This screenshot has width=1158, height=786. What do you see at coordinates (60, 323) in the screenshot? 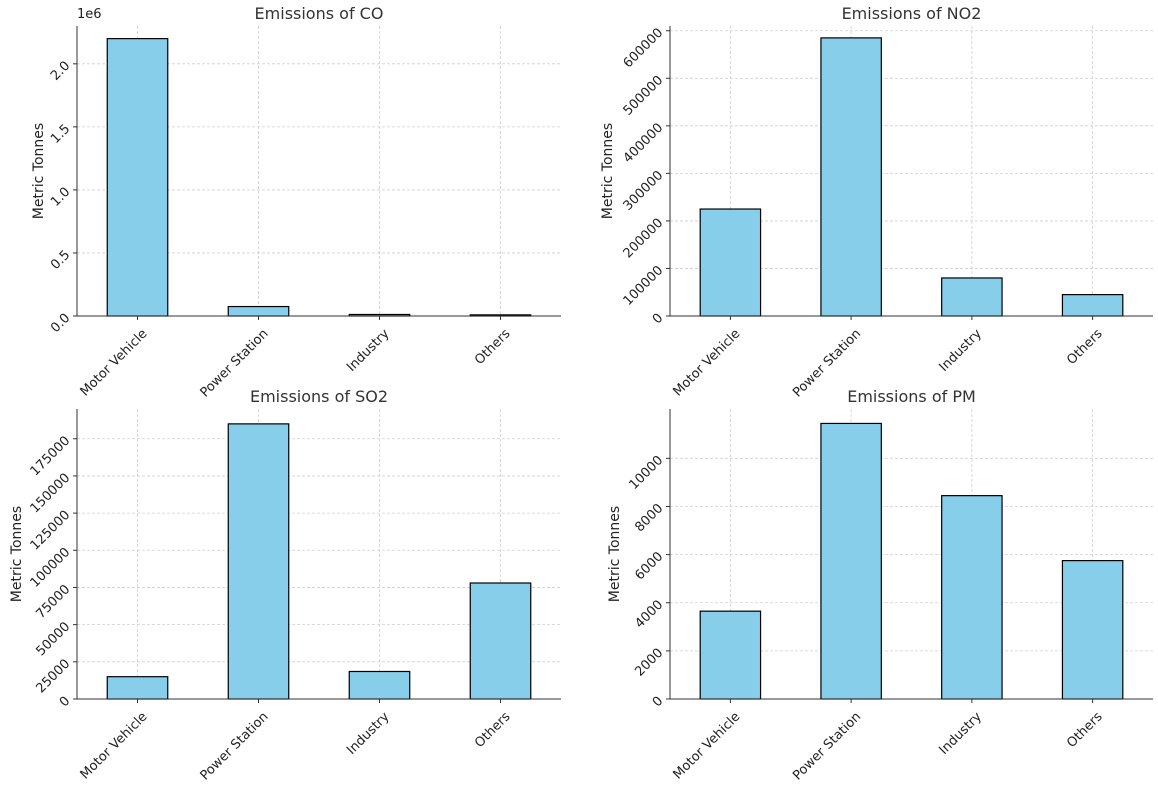
I see `co-y-tick-label: 0.0` at bounding box center [60, 323].